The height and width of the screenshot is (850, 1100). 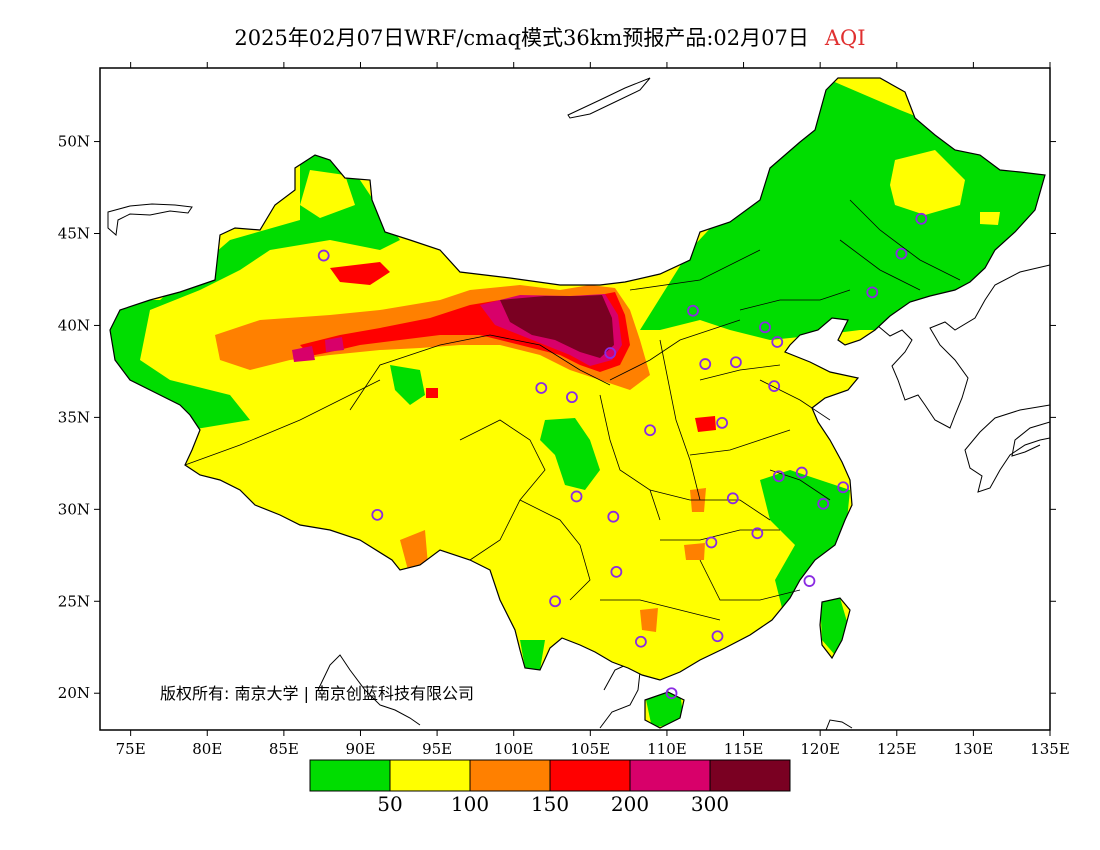 I want to click on x-tick-label: 100E, so click(x=514, y=749).